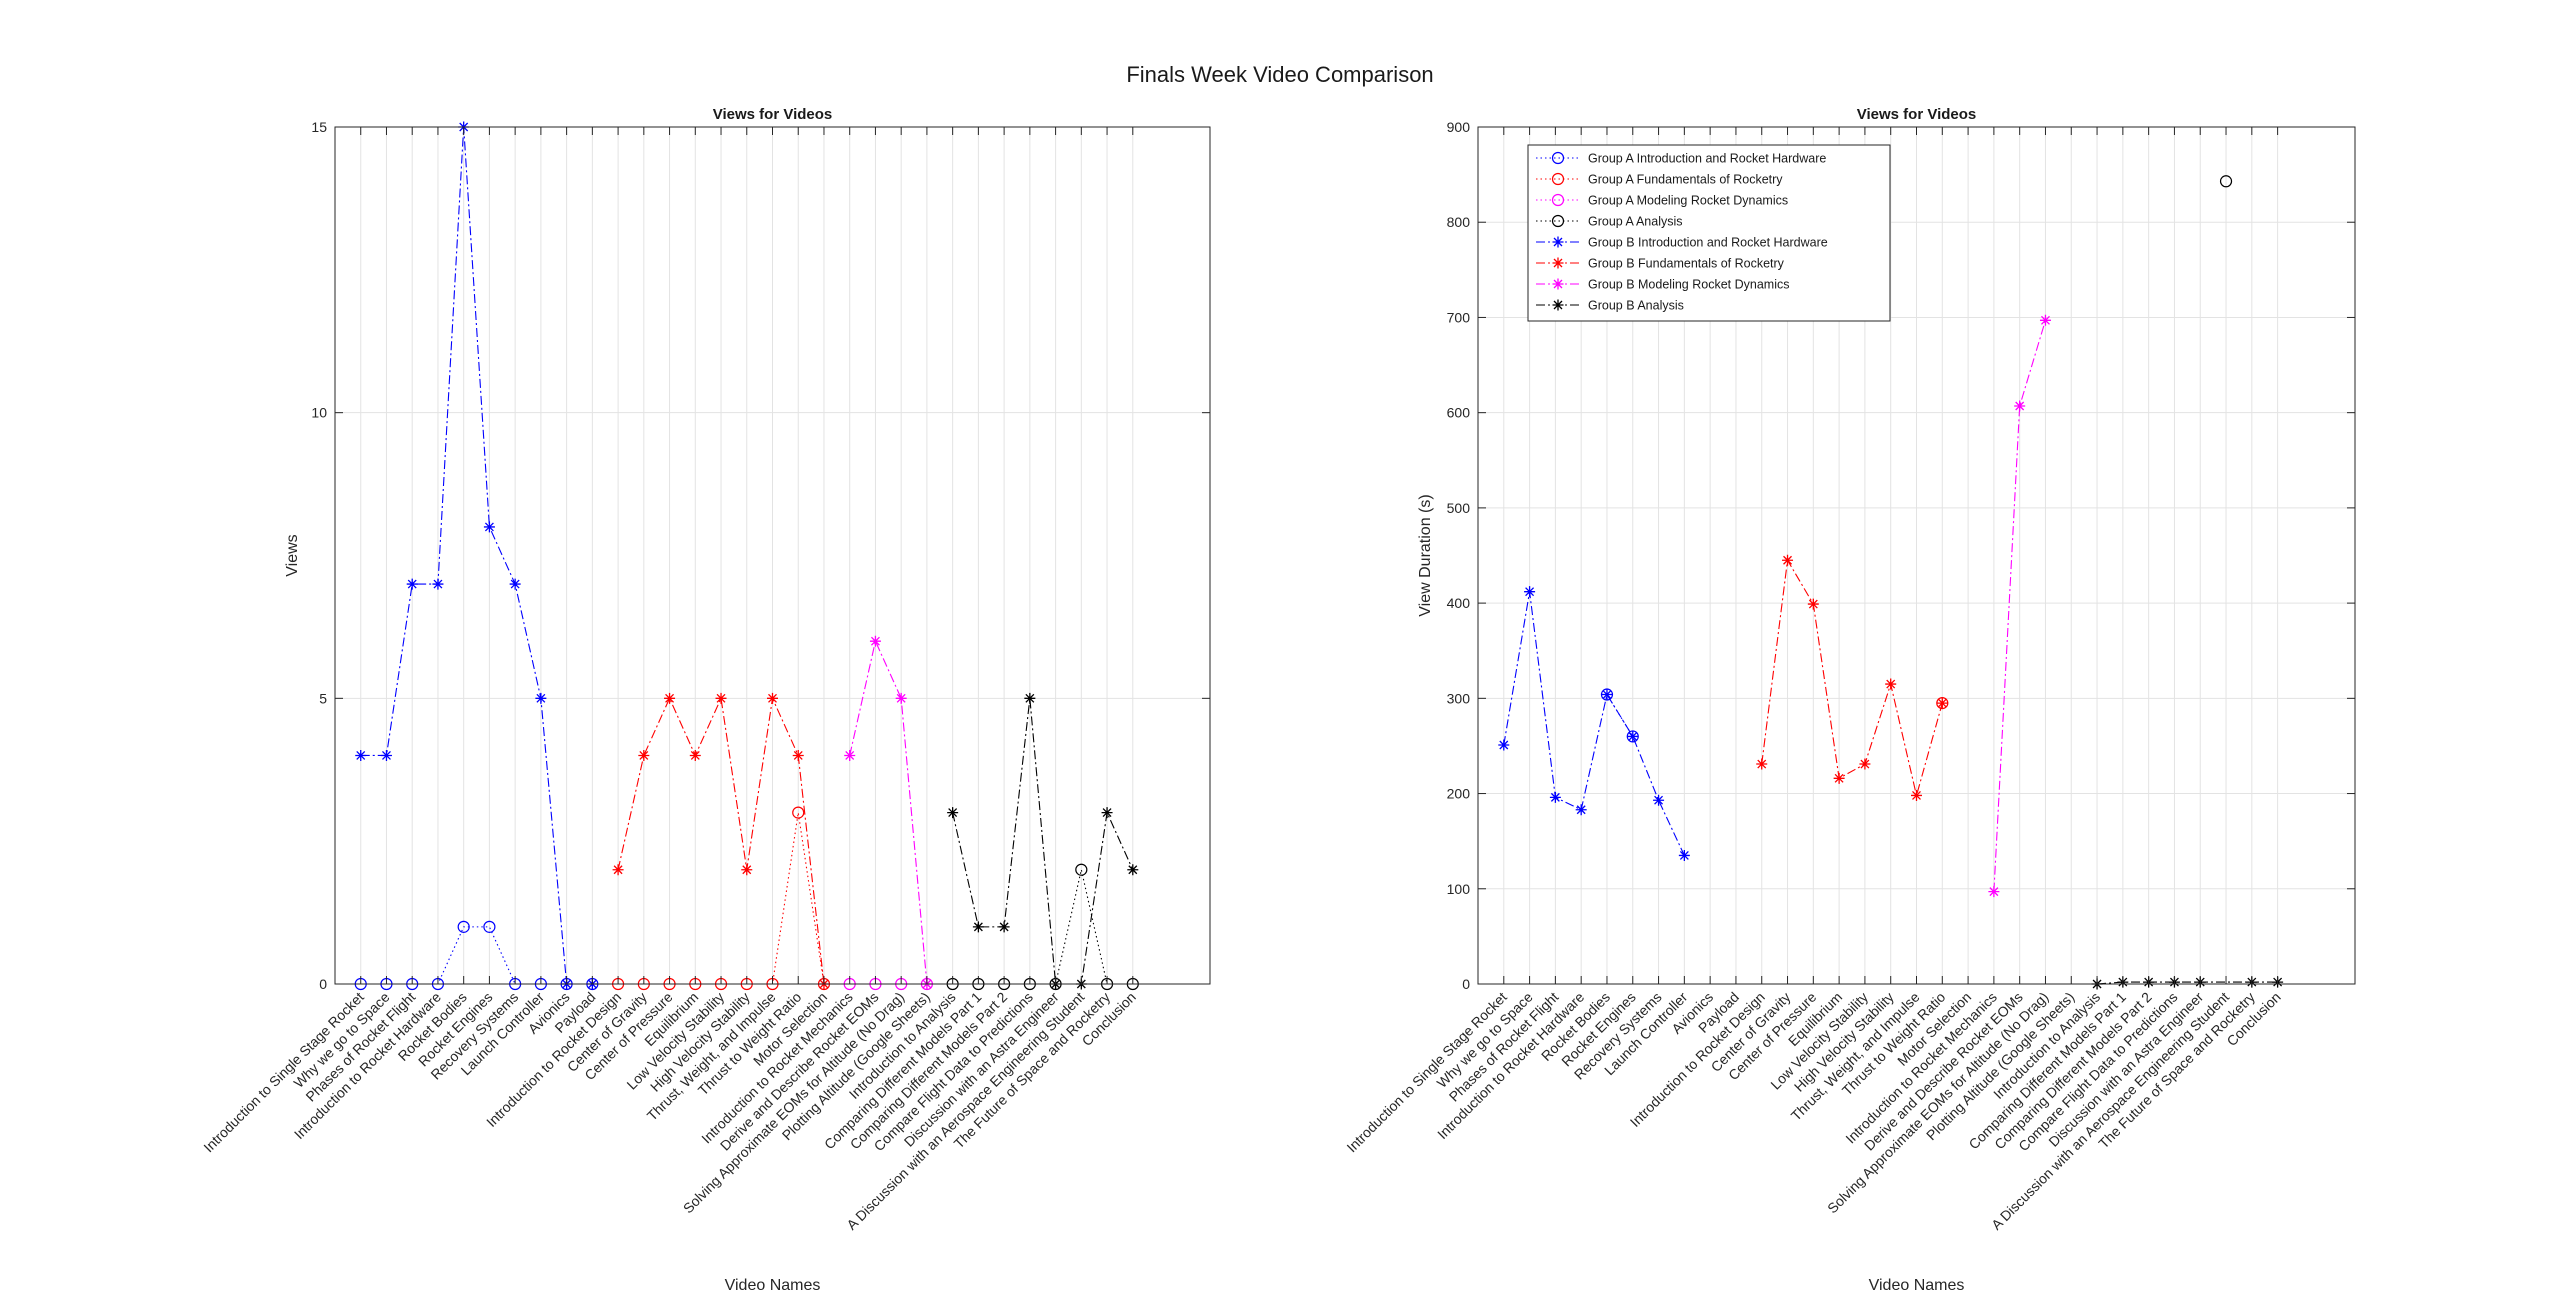 The height and width of the screenshot is (1296, 2560). What do you see at coordinates (292, 555) in the screenshot?
I see `y-axis-label: Views` at bounding box center [292, 555].